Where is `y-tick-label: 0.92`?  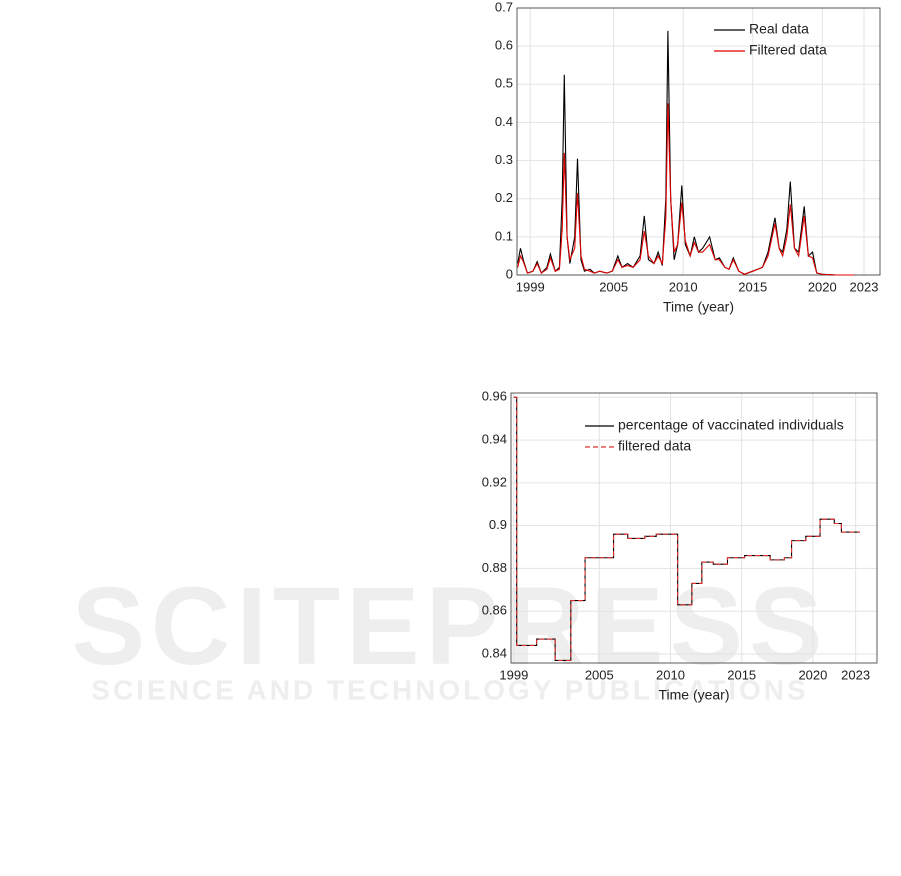
y-tick-label: 0.92 is located at coordinates (494, 481).